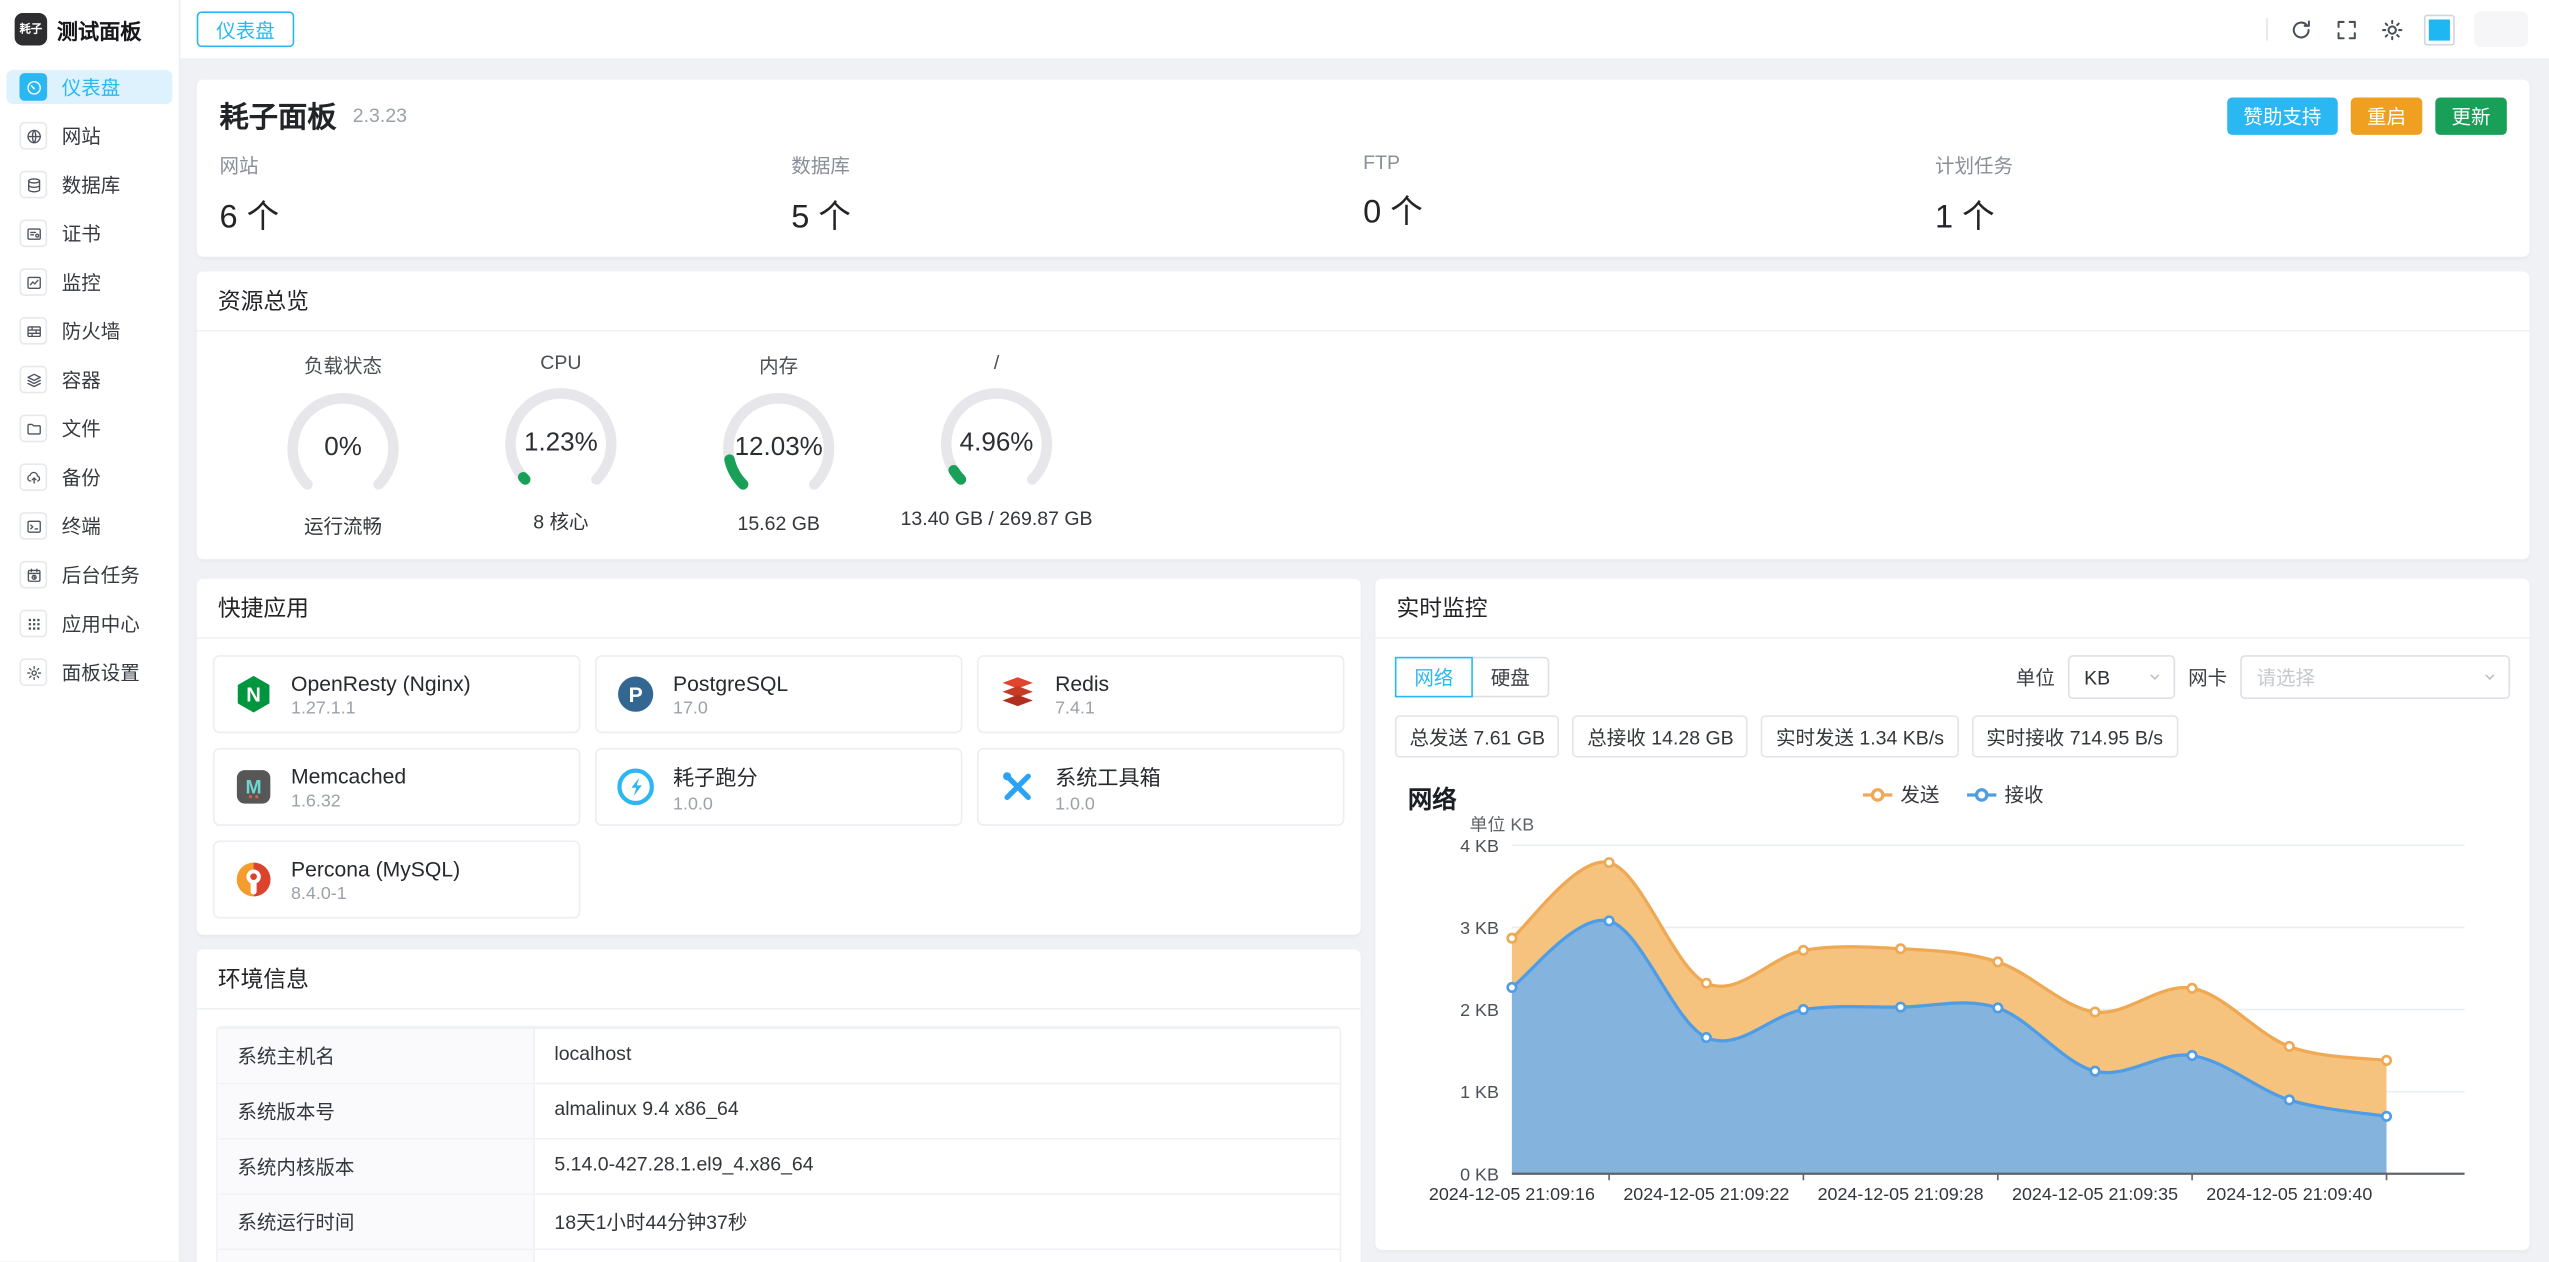  I want to click on page-title: 耗子面板, so click(278, 117).